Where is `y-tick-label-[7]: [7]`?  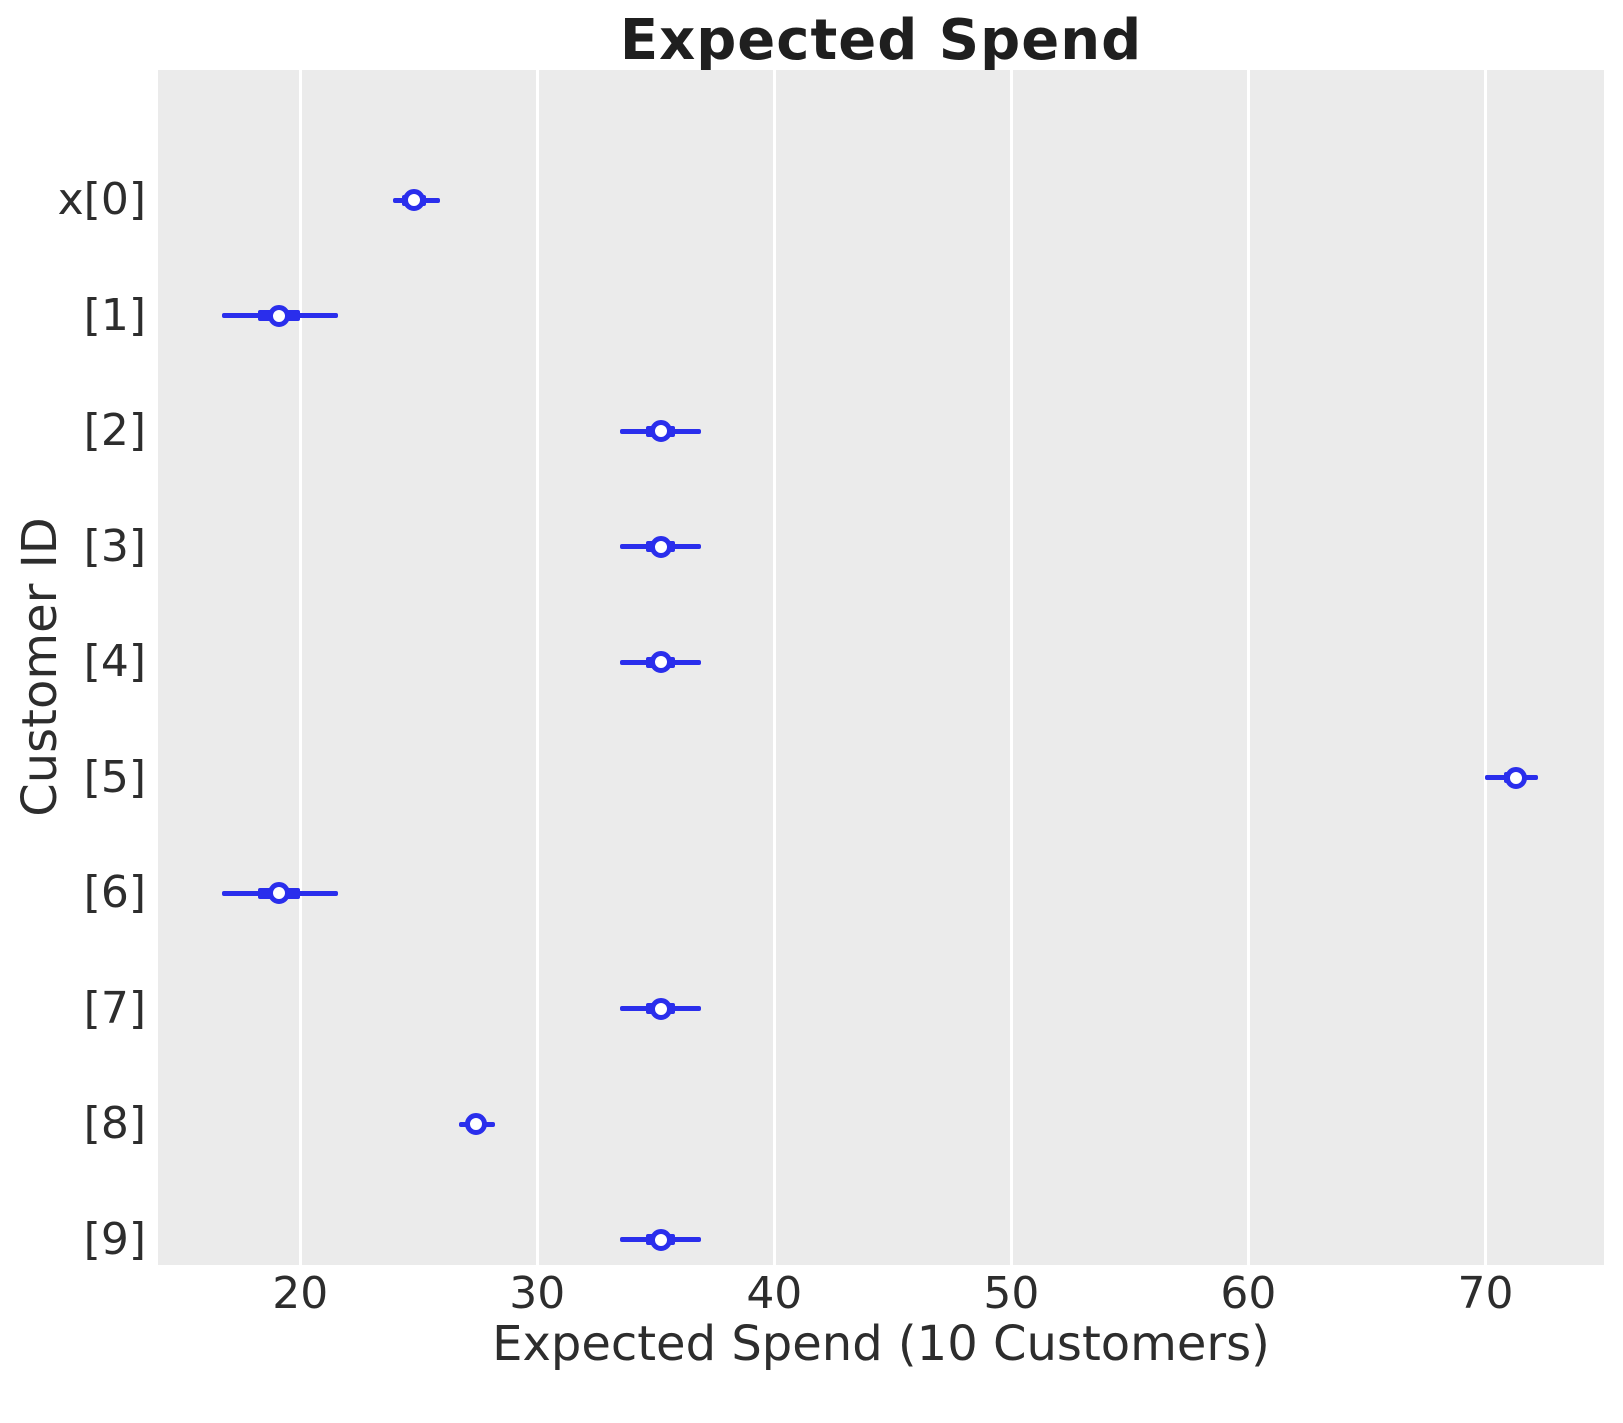 y-tick-label-[7]: [7] is located at coordinates (114, 1008).